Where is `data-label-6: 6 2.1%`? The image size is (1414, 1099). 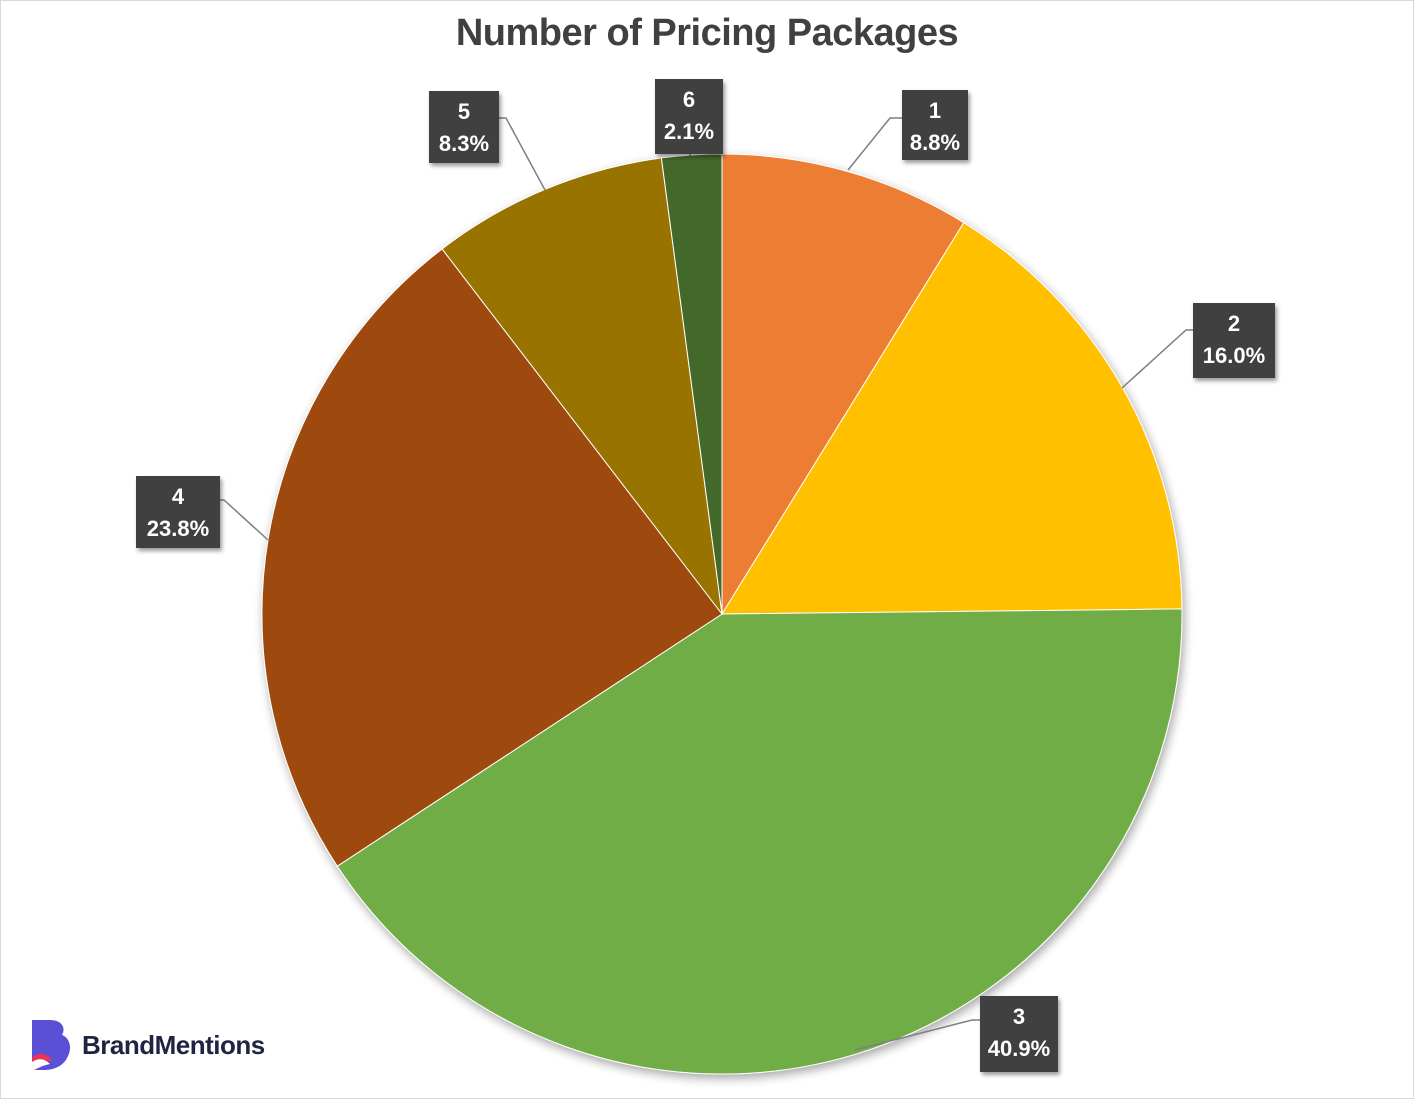 data-label-6: 6 2.1% is located at coordinates (689, 116).